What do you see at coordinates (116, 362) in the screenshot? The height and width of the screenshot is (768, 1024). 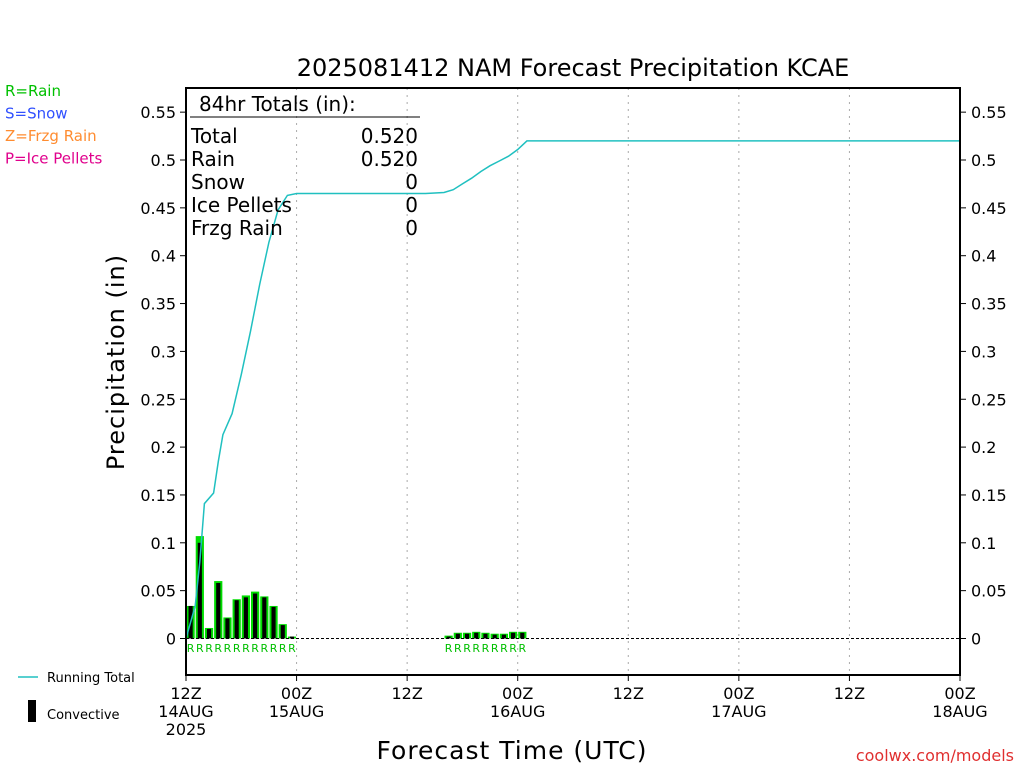 I see `y-axis-label: Precipitation (in)` at bounding box center [116, 362].